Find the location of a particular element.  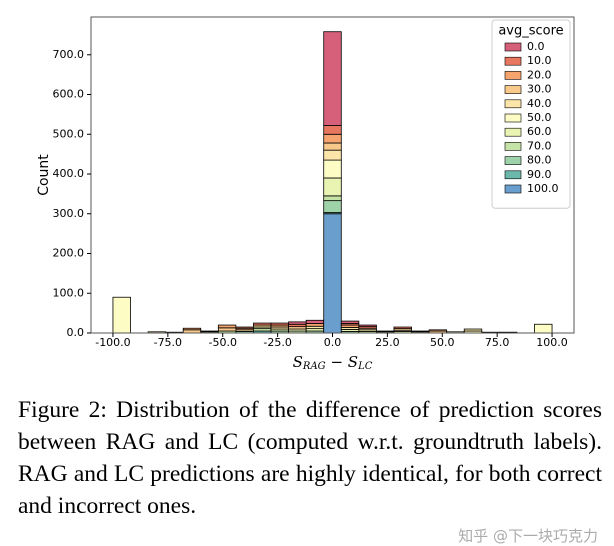

legend-title: avg_score is located at coordinates (530, 31).